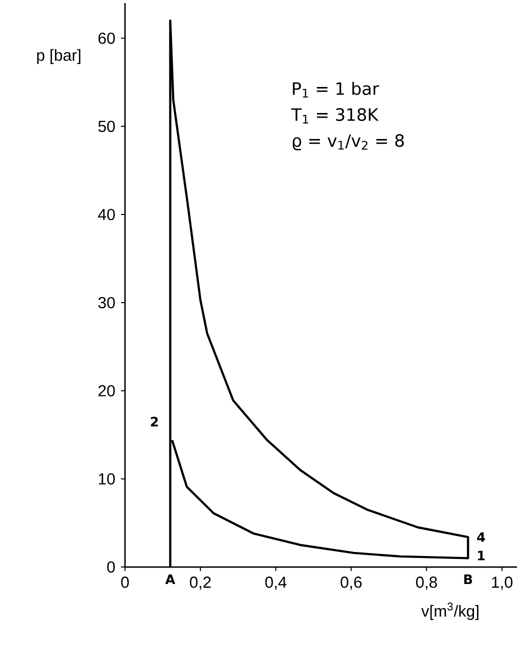 The image size is (518, 647). What do you see at coordinates (275, 583) in the screenshot?
I see `x-tick-label: 0,4` at bounding box center [275, 583].